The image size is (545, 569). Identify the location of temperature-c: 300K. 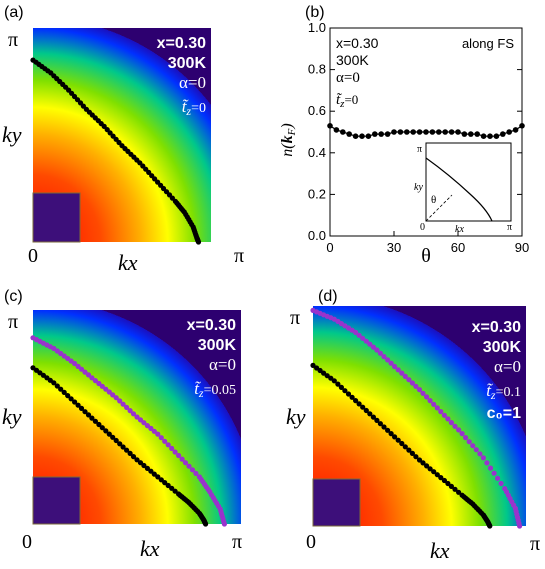
(217, 345).